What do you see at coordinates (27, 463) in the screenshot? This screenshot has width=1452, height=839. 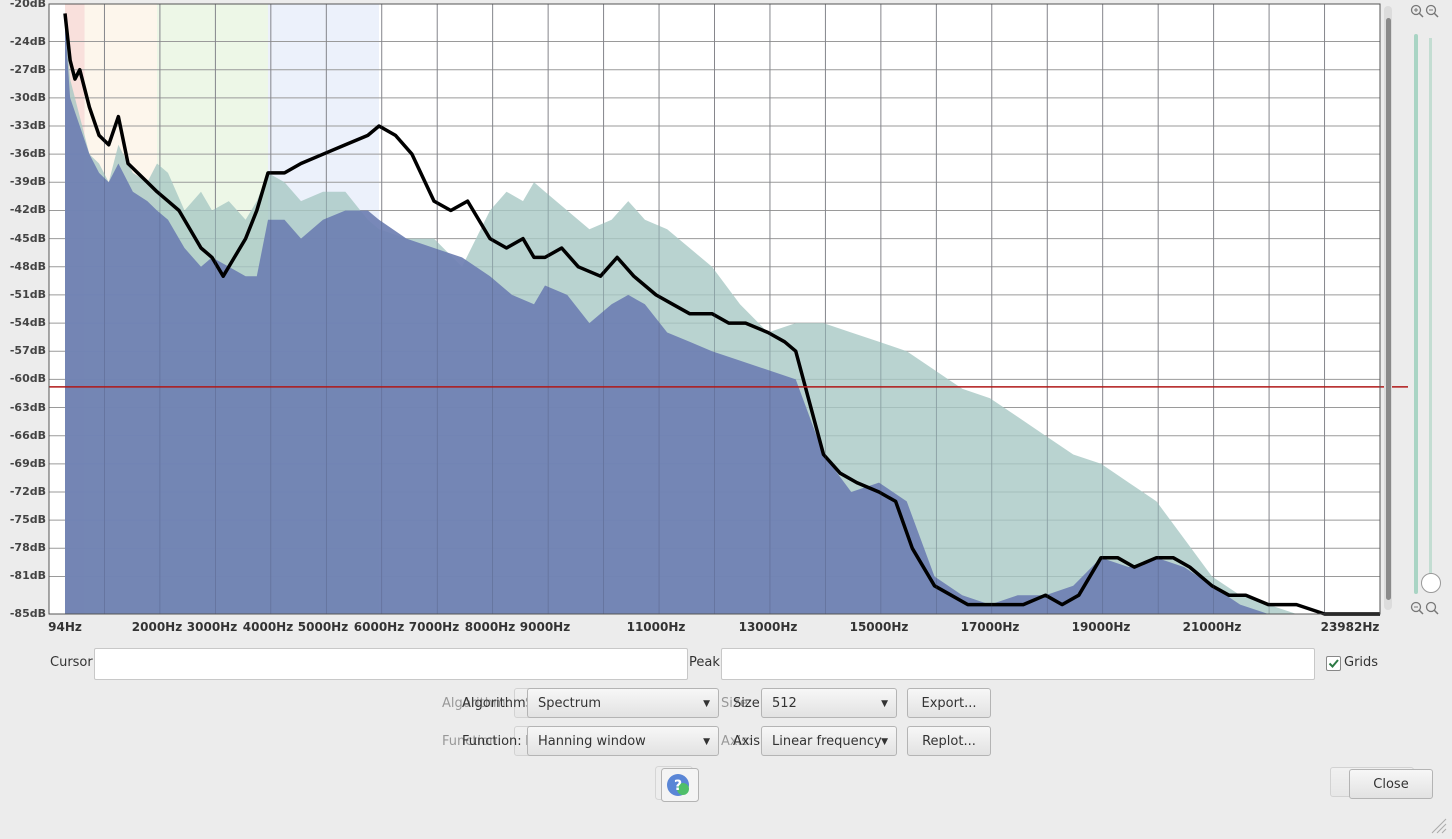 I see `y-tick-label: -69dB` at bounding box center [27, 463].